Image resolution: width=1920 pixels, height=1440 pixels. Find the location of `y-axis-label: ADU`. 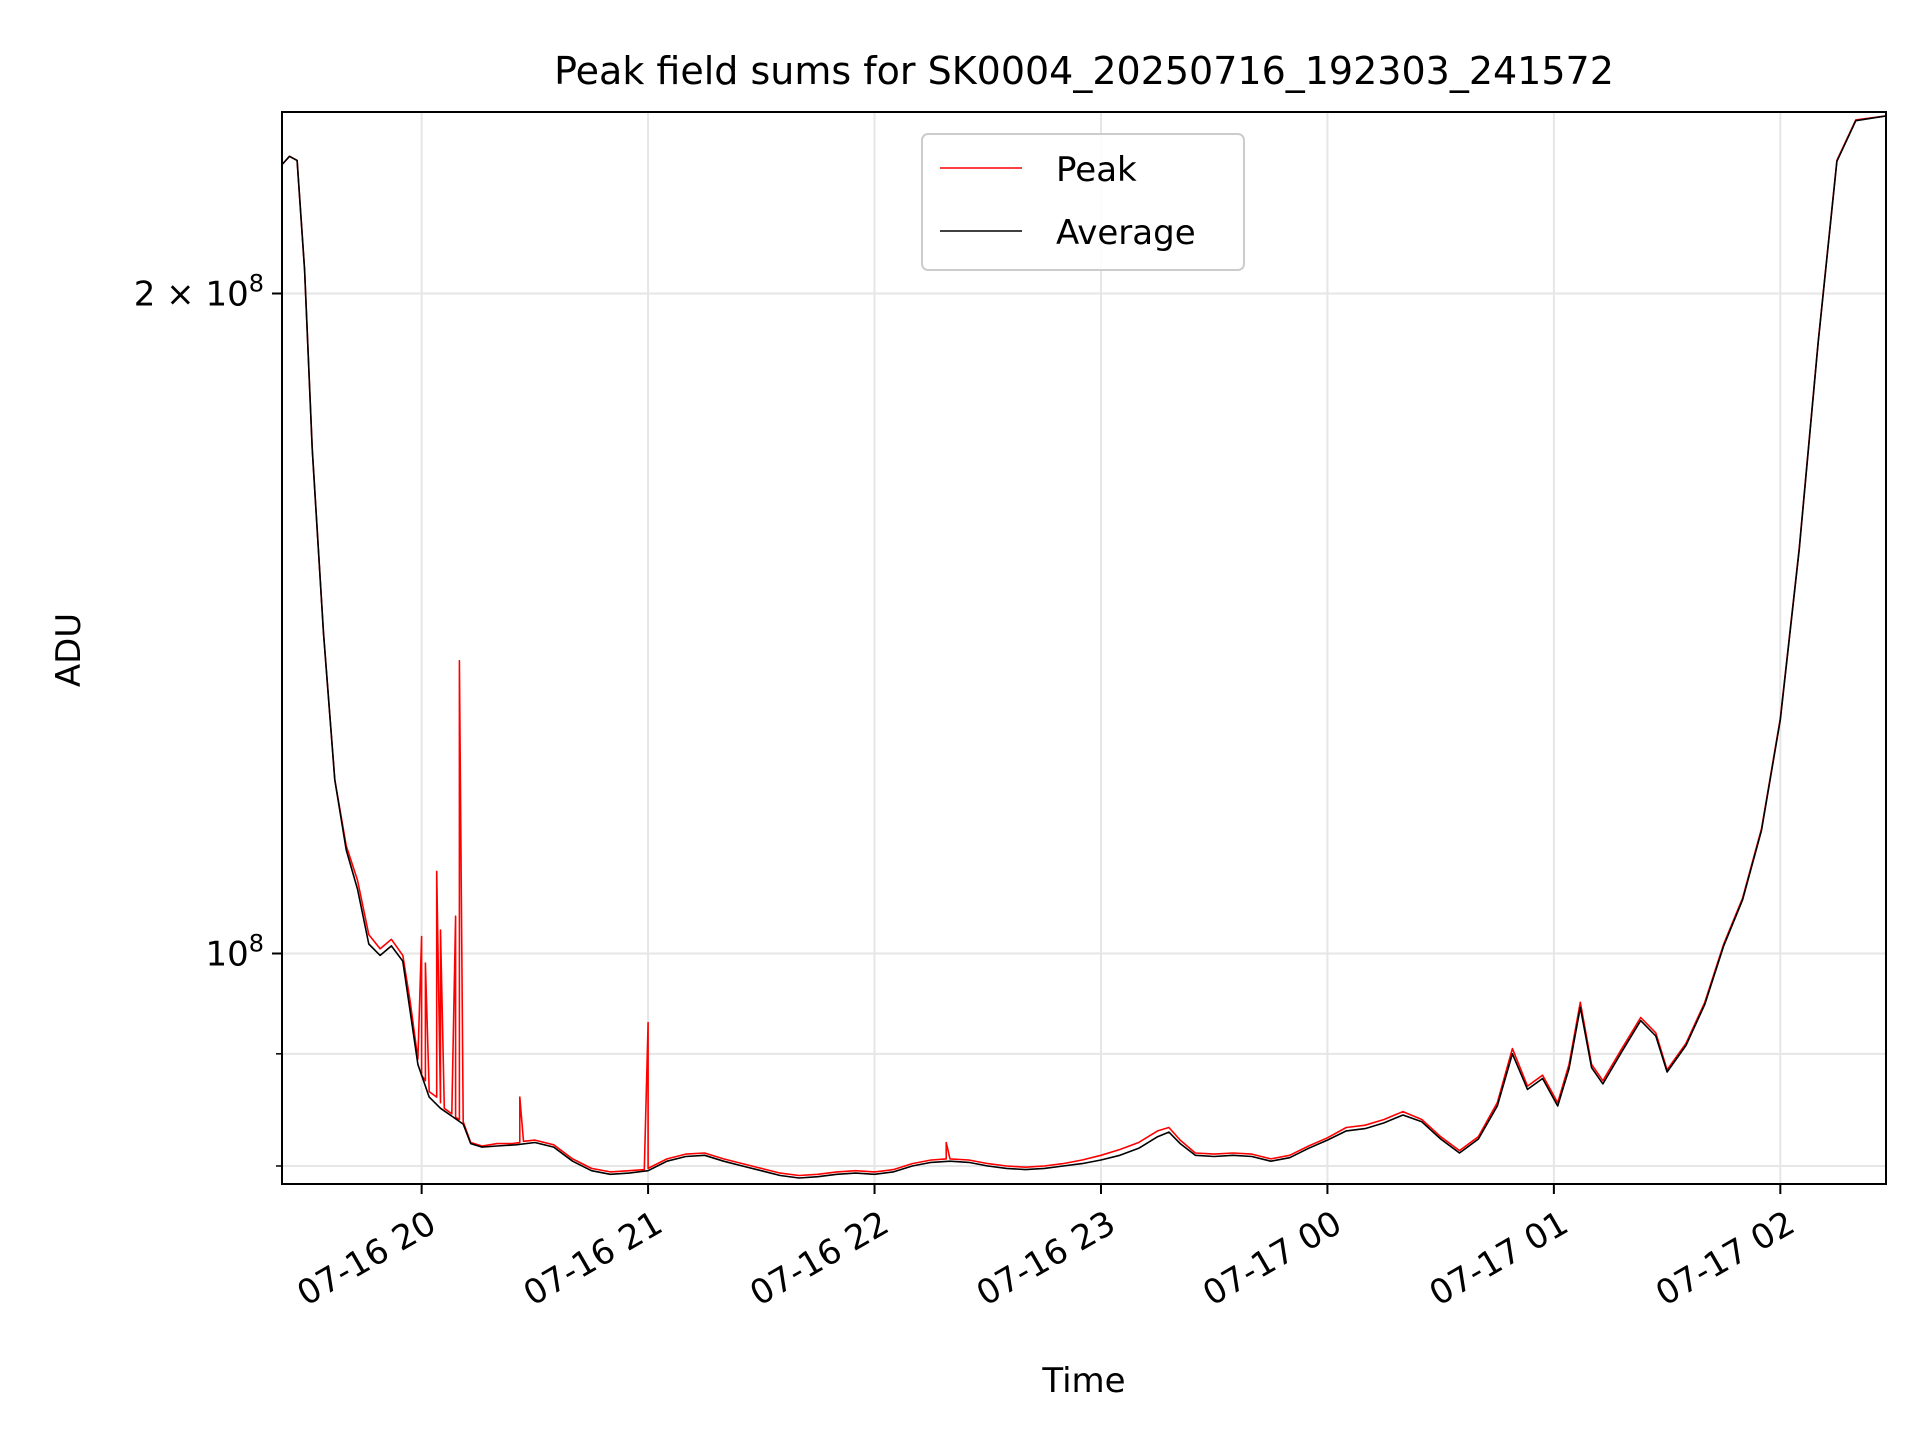

y-axis-label: ADU is located at coordinates (69, 650).